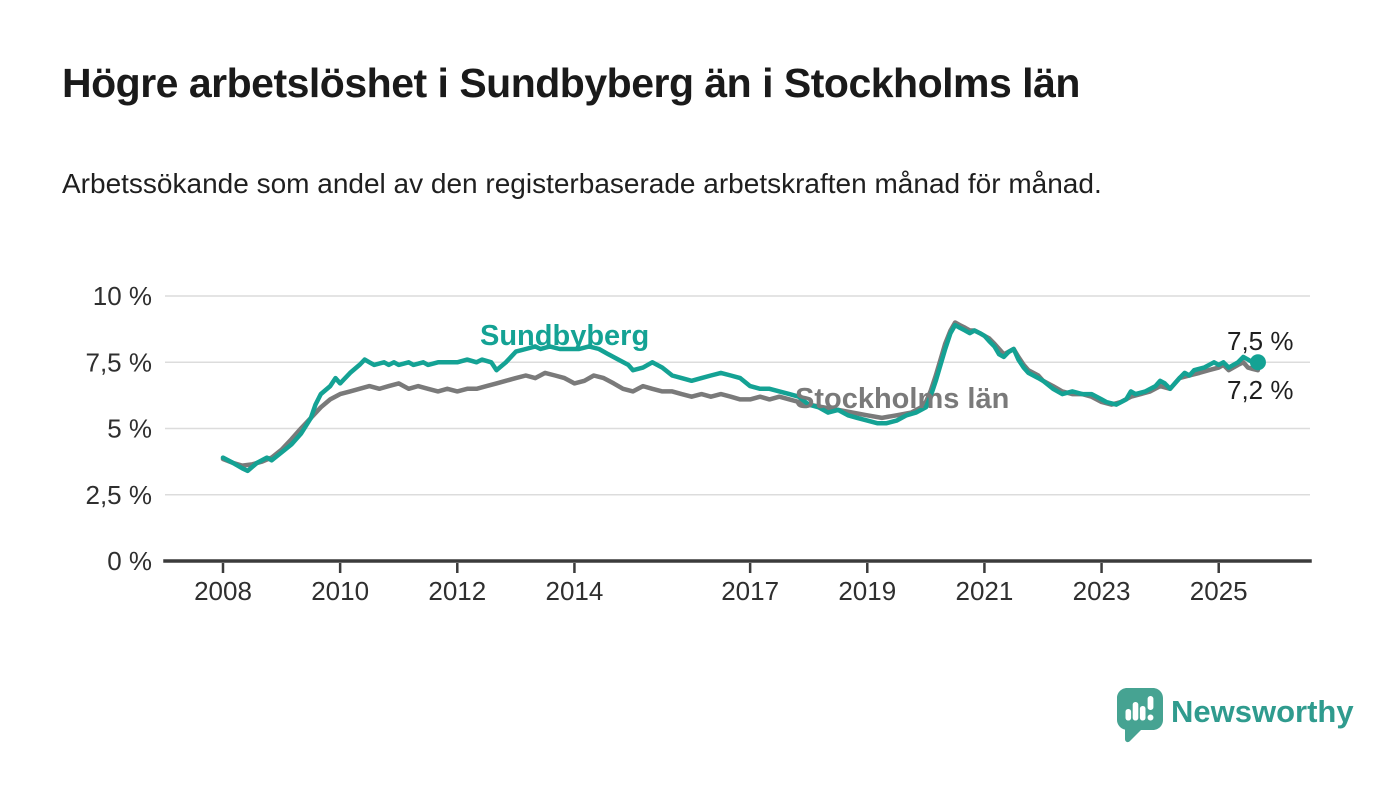  What do you see at coordinates (340, 591) in the screenshot?
I see `x-axis-tick-label: 2010` at bounding box center [340, 591].